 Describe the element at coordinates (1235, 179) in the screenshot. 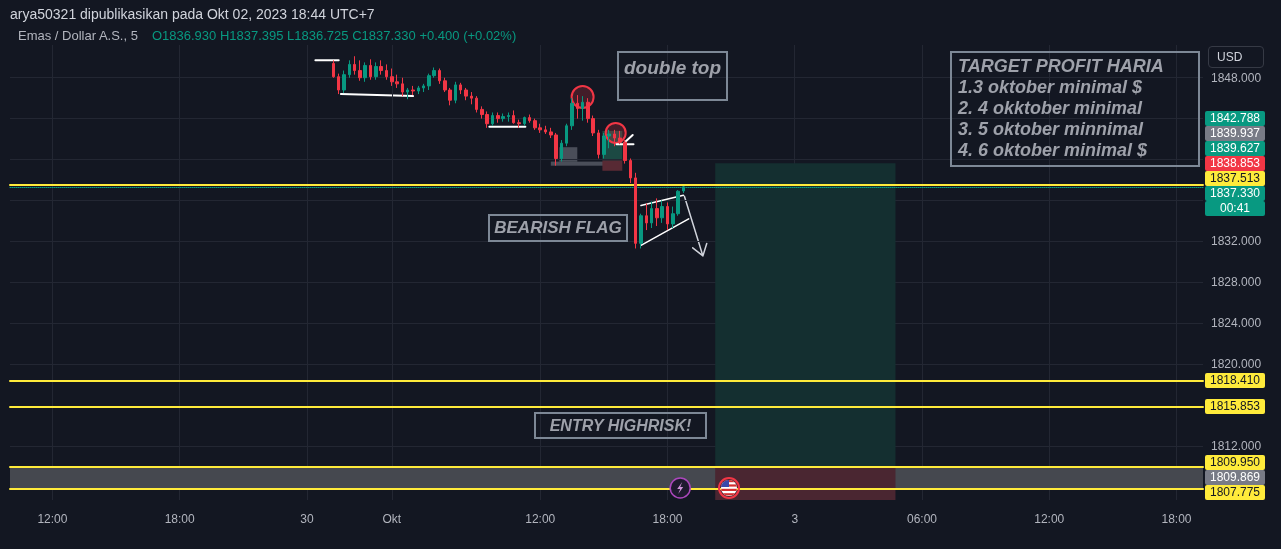

I see `ref-line-label: 1837.513` at that location.